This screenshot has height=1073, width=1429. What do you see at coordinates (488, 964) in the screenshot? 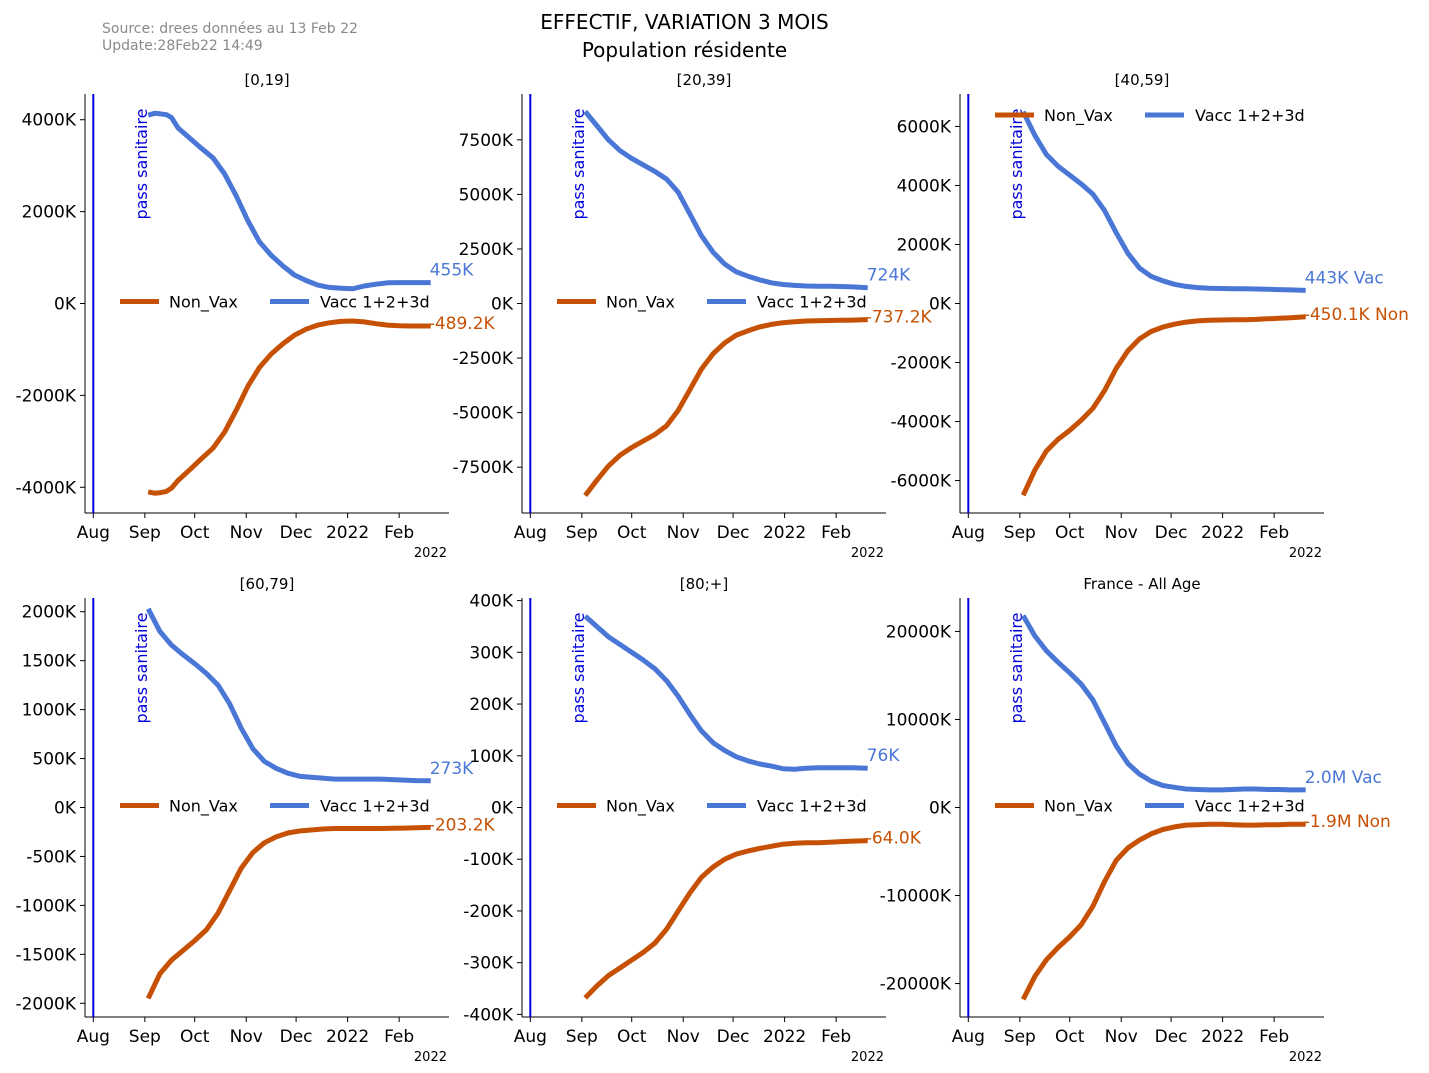
I see `y-tick-label: -300K` at bounding box center [488, 964].